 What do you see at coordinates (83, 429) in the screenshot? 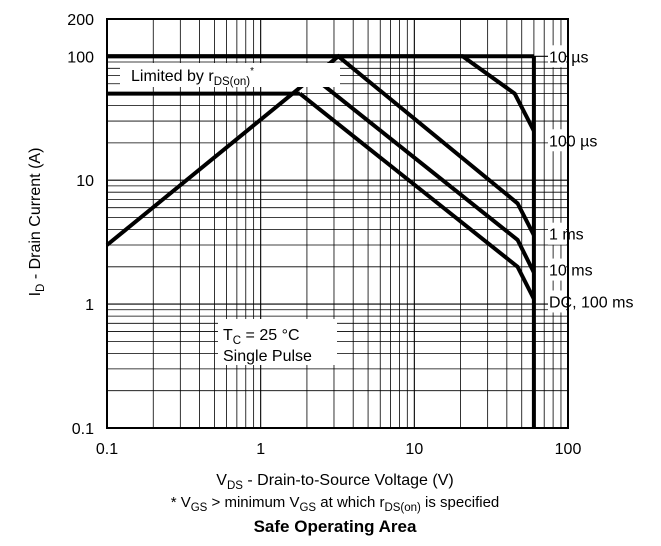
I see `y-tick-label: 0.1` at bounding box center [83, 429].